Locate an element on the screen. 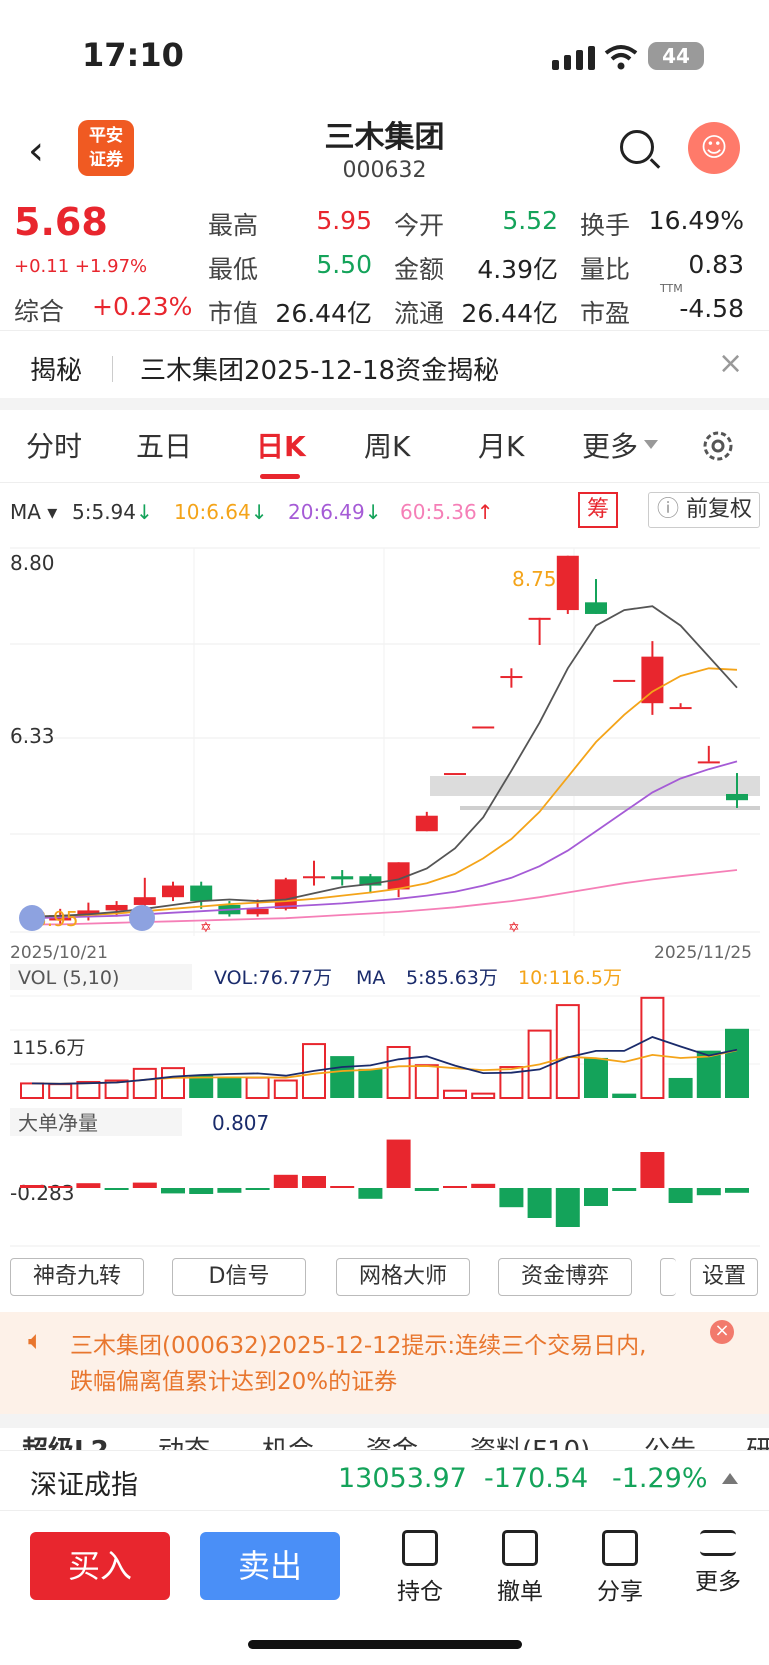 The image size is (769, 1665). quote-value: 4.39亿 is located at coordinates (517, 269).